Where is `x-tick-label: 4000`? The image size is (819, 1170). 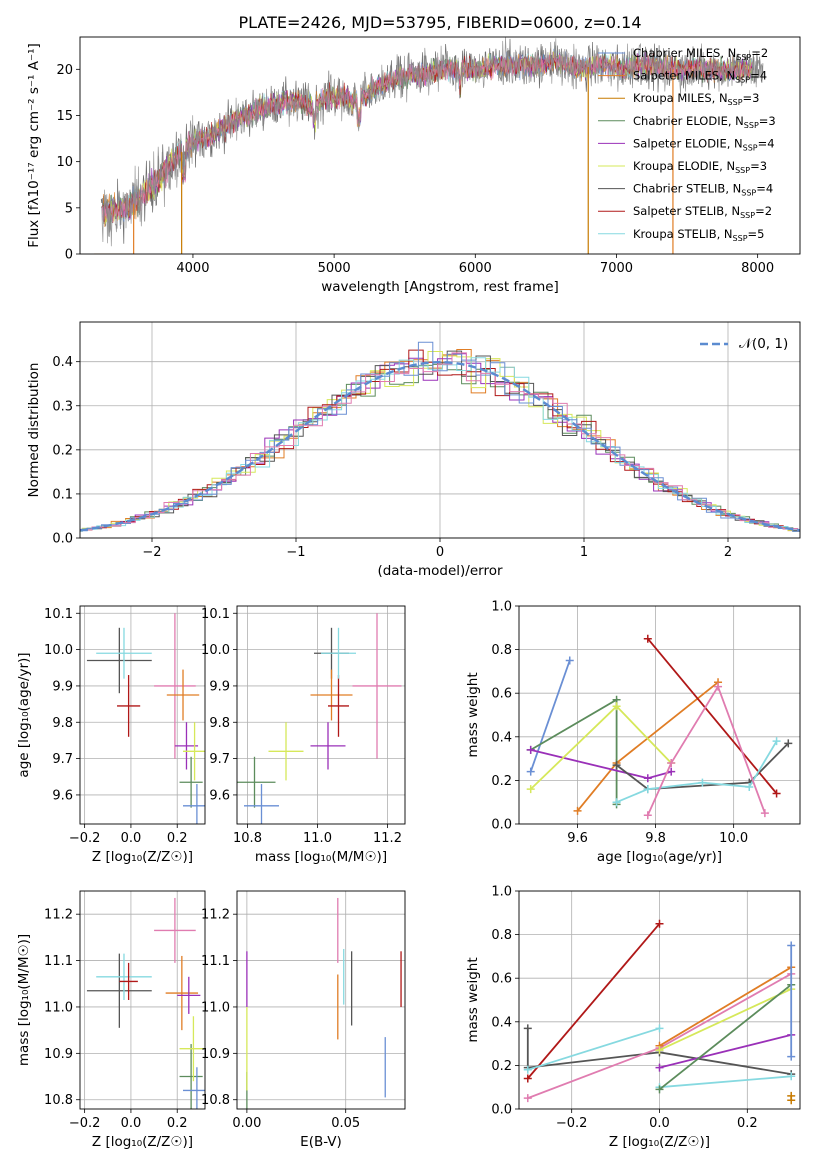 x-tick-label: 4000 is located at coordinates (192, 268).